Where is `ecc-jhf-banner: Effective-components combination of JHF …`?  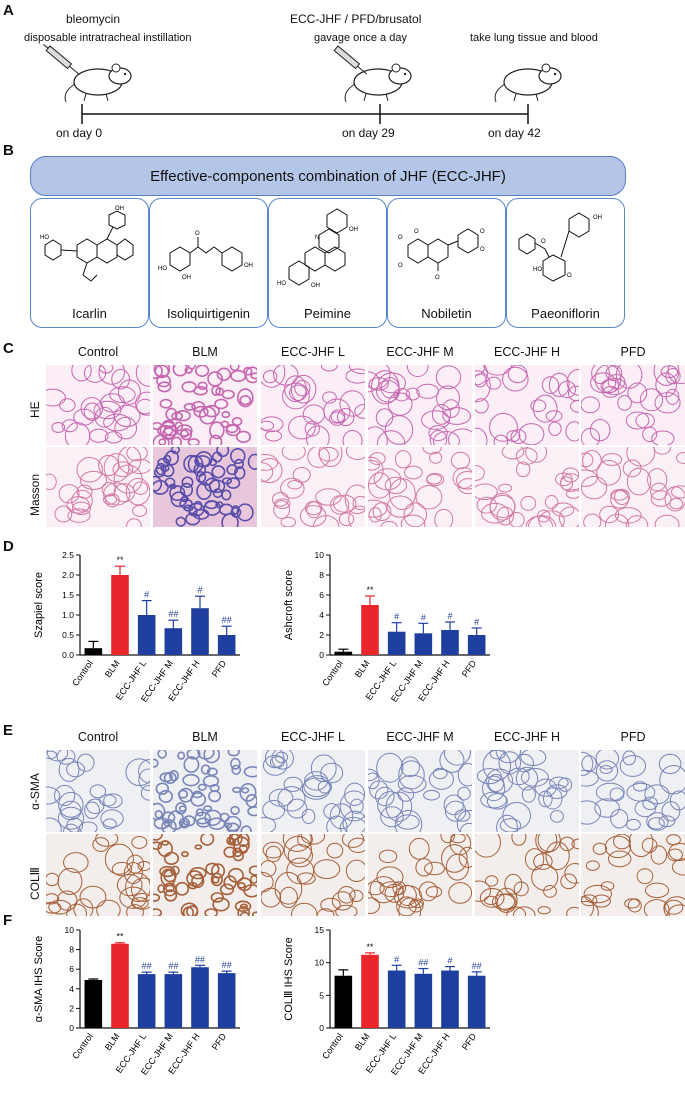
ecc-jhf-banner: Effective-components combination of JHF … is located at coordinates (328, 176).